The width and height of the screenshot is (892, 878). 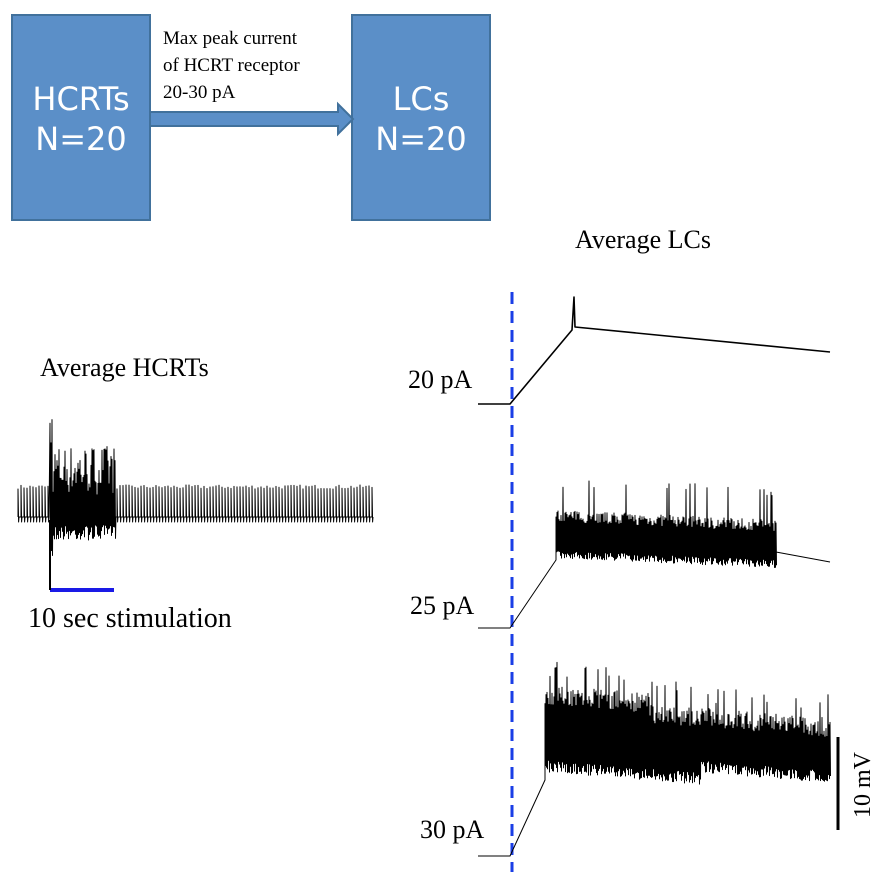 I want to click on scale-label: 10 mV, so click(x=863, y=784).